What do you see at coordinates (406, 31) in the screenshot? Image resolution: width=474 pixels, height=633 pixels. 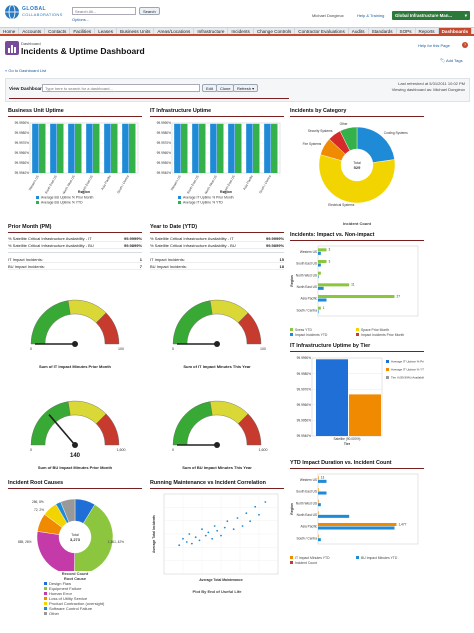 I see `tab-sops: SOPs` at bounding box center [406, 31].